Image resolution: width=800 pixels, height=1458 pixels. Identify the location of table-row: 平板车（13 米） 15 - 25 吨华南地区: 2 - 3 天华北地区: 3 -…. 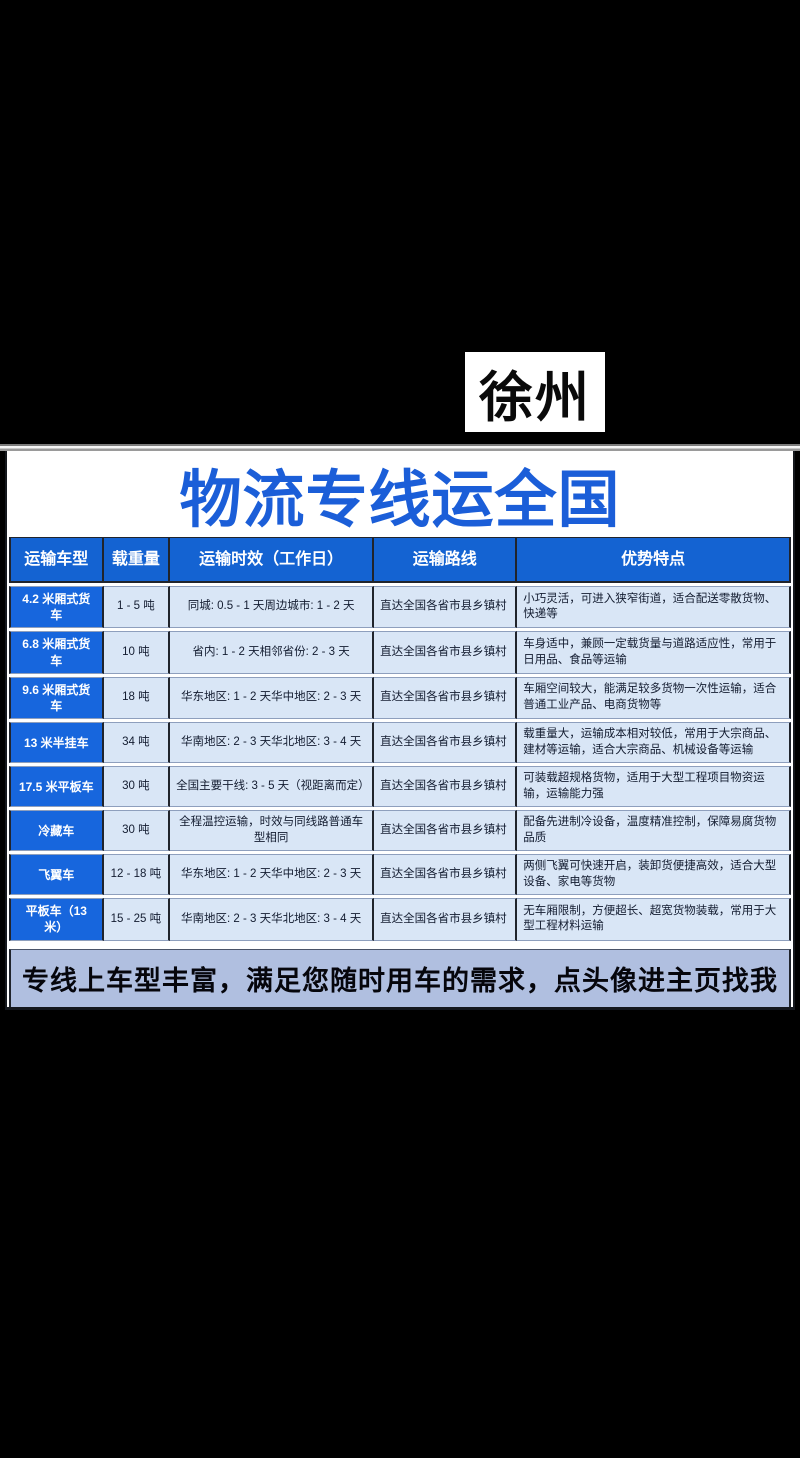
(400, 919).